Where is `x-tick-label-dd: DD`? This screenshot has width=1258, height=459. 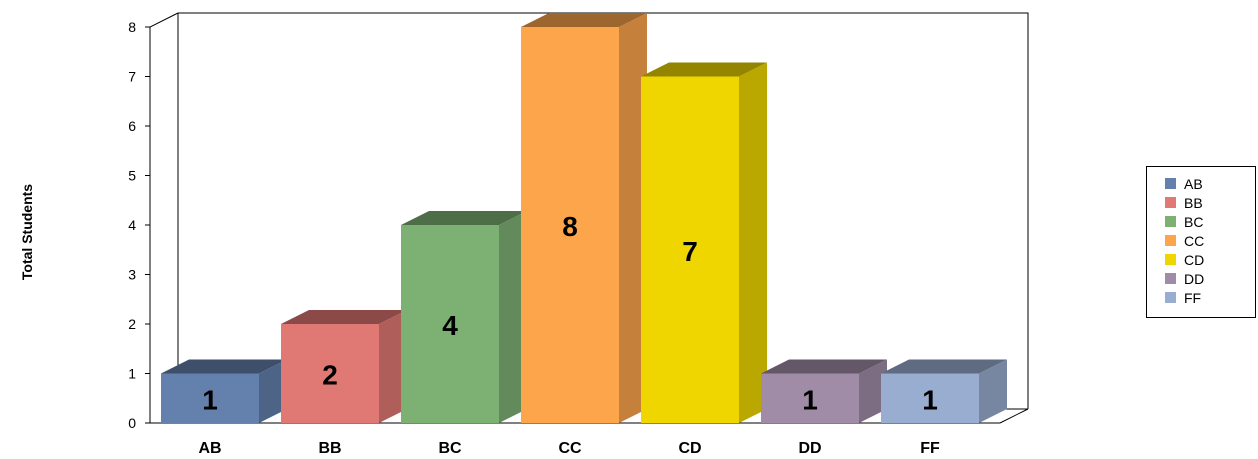
x-tick-label-dd: DD is located at coordinates (809, 448).